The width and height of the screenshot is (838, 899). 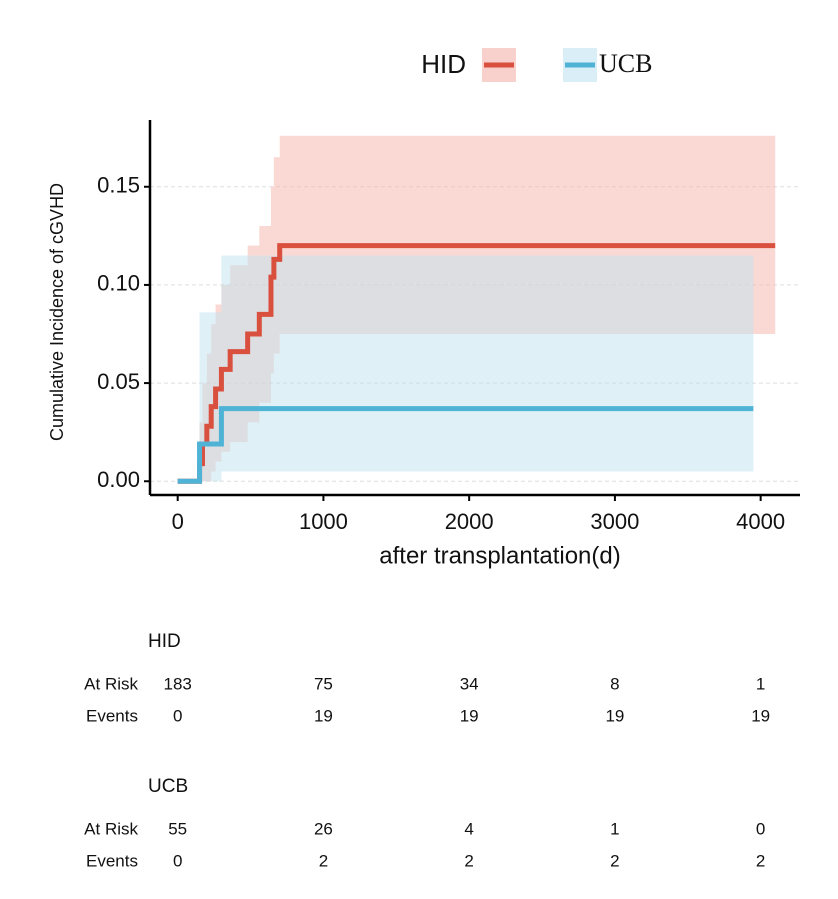 I want to click on table-cell: 183, so click(x=178, y=683).